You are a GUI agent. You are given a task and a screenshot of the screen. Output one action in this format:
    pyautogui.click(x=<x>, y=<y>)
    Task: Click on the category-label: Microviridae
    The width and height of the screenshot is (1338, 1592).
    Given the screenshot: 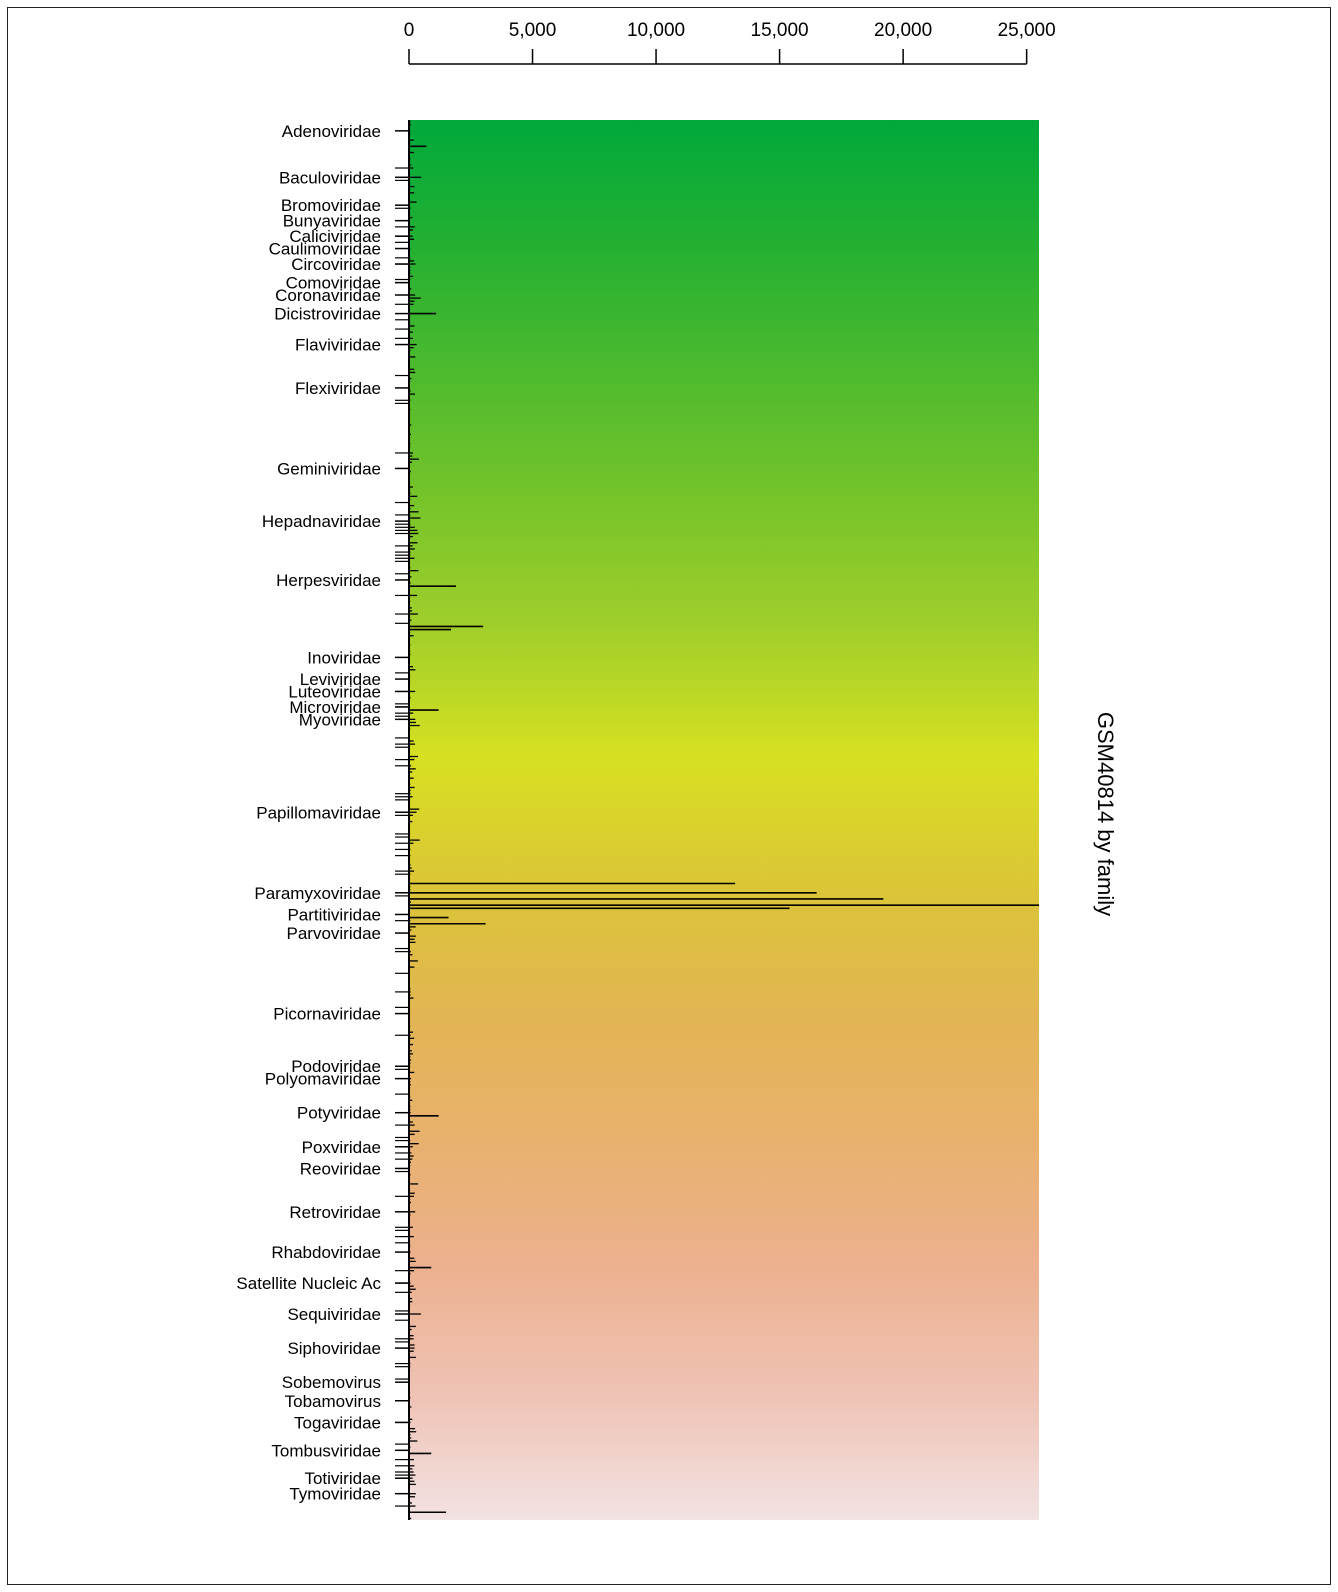 What is the action you would take?
    pyautogui.click(x=335, y=707)
    